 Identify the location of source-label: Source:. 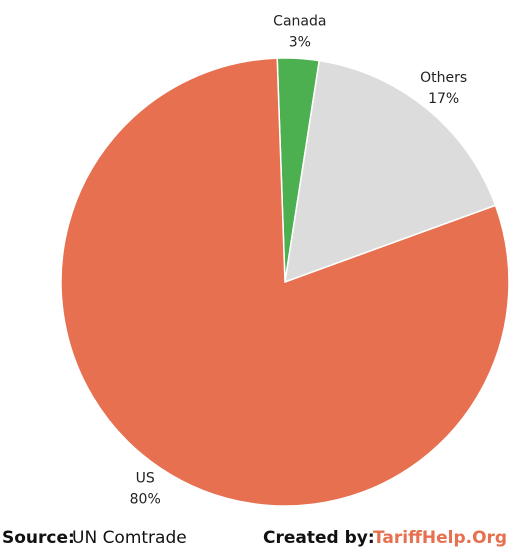
(38, 538).